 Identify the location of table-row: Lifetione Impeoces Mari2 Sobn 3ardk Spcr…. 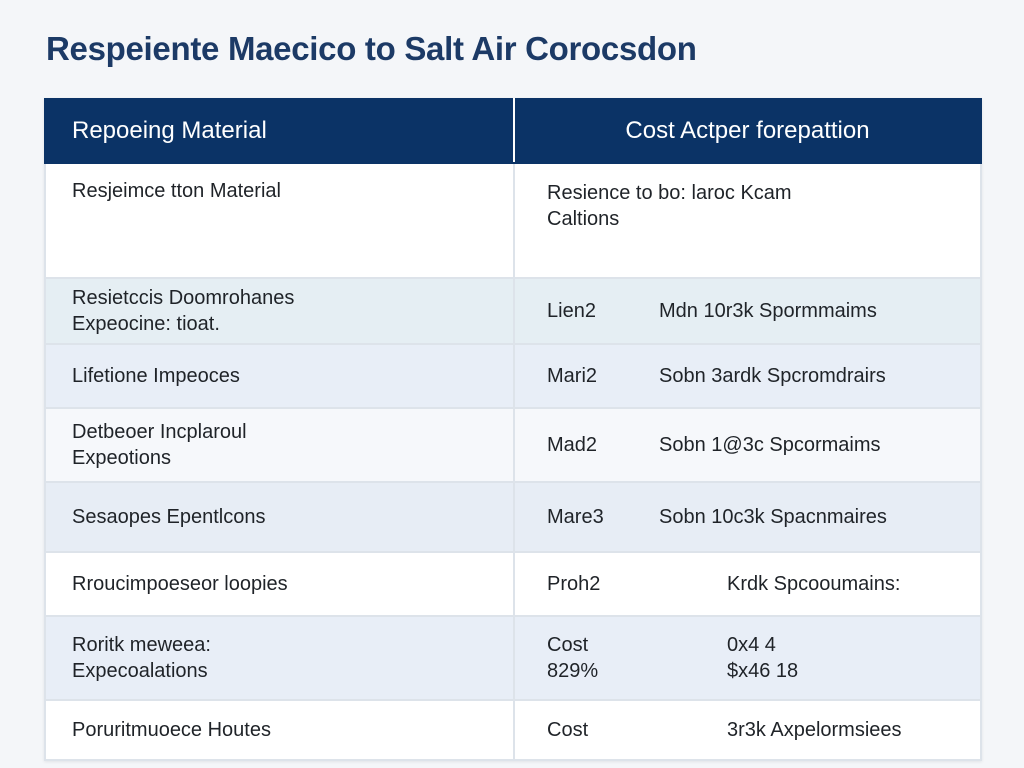
(513, 376).